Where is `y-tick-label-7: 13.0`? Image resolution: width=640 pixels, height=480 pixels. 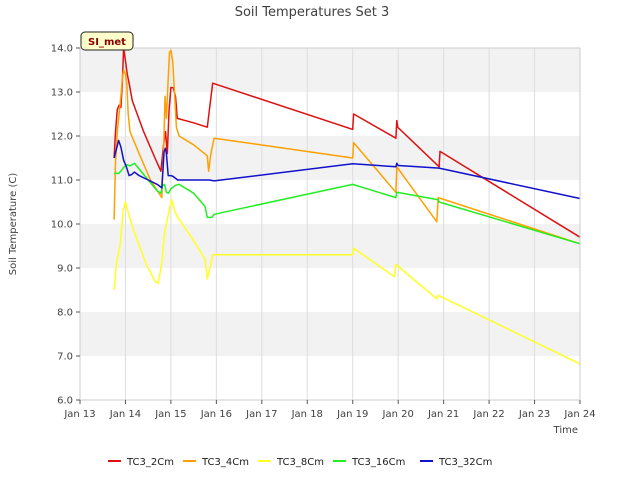 y-tick-label-7: 13.0 is located at coordinates (62, 93).